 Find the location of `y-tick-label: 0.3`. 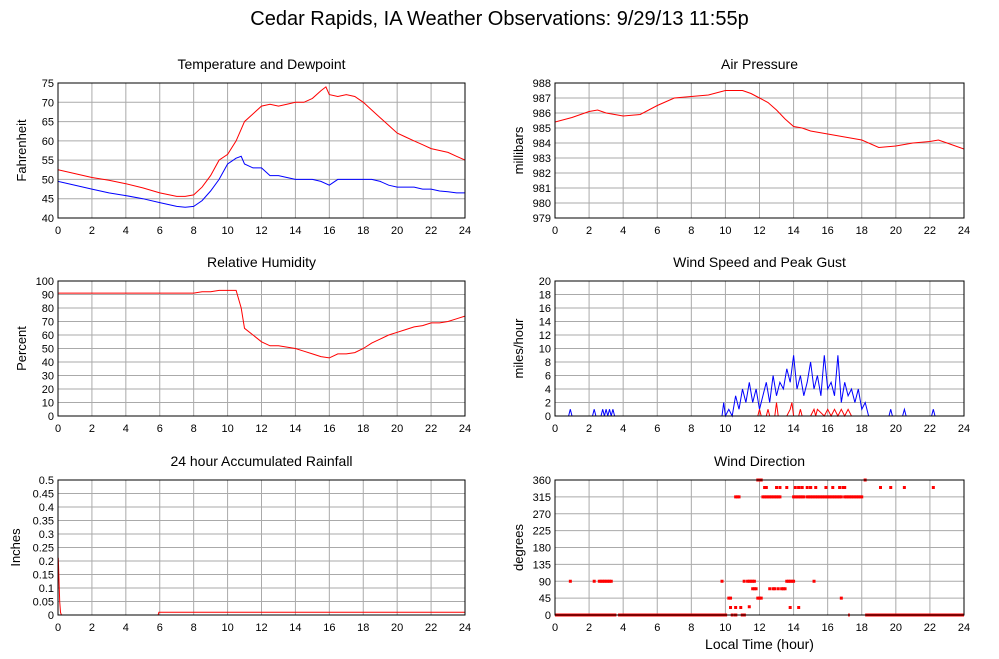

y-tick-label: 0.3 is located at coordinates (46, 535).